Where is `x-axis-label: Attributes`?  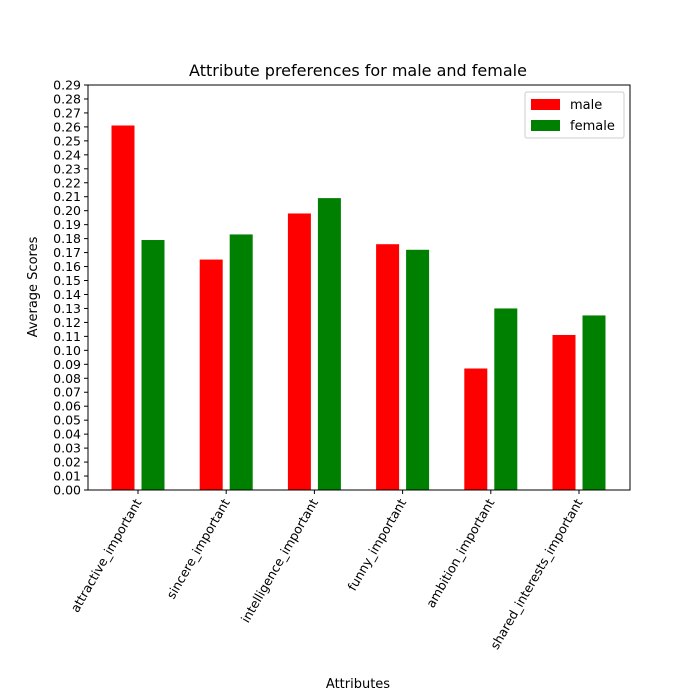 x-axis-label: Attributes is located at coordinates (358, 684).